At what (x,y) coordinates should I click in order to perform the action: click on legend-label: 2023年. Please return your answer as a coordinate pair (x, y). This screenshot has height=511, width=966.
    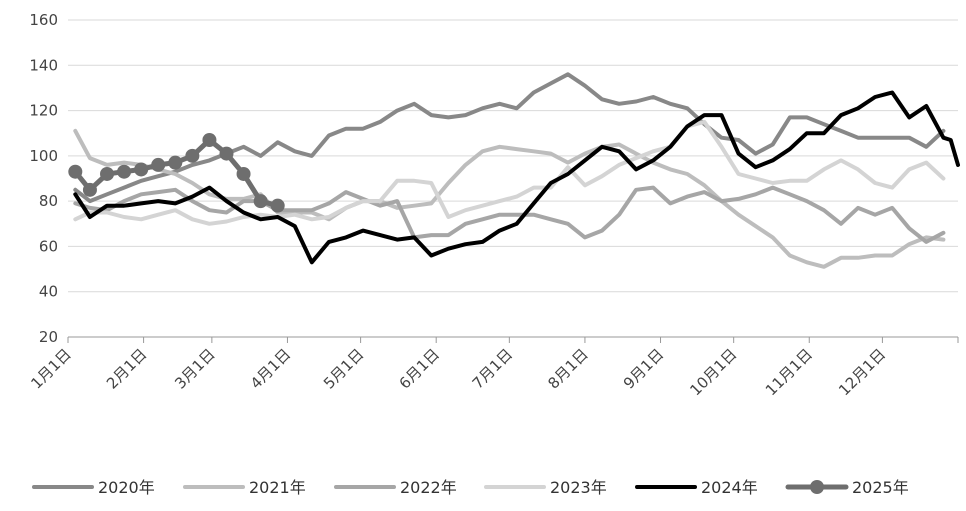
    Looking at the image, I should click on (578, 487).